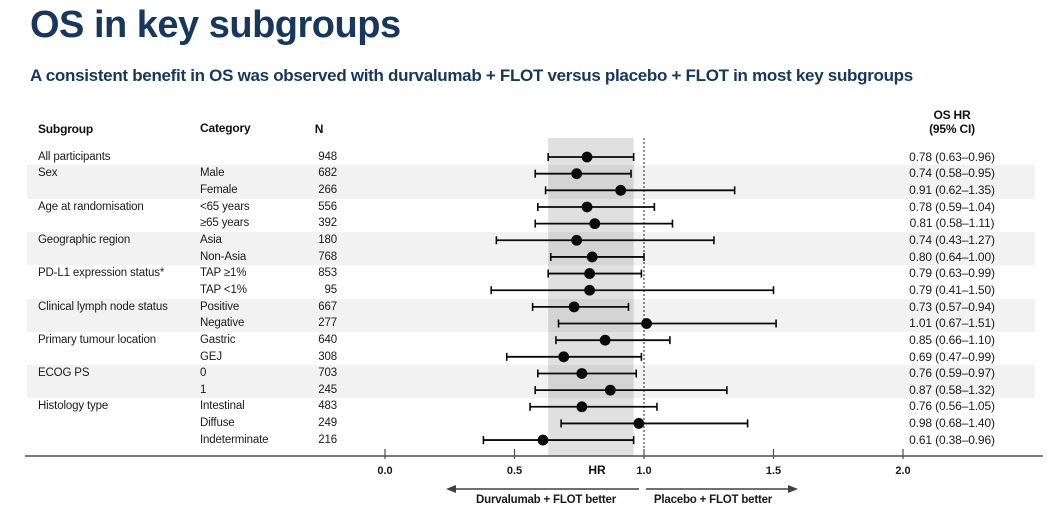 The height and width of the screenshot is (511, 1055). Describe the element at coordinates (952, 289) in the screenshot. I see `hr-ci-cell: 0.79 (0.41–1.50)` at that location.